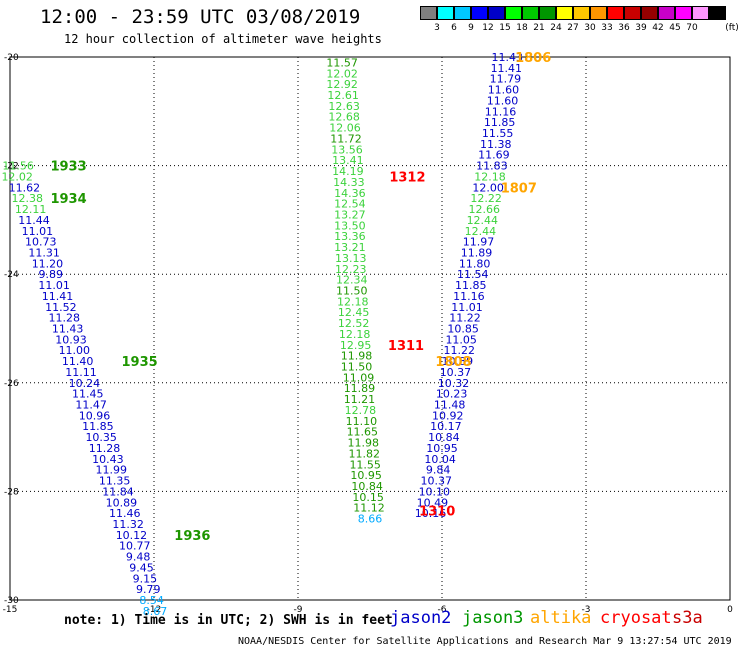 The width and height of the screenshot is (740, 650). Describe the element at coordinates (88, 394) in the screenshot. I see `wave-height-label: 11.45` at that location.